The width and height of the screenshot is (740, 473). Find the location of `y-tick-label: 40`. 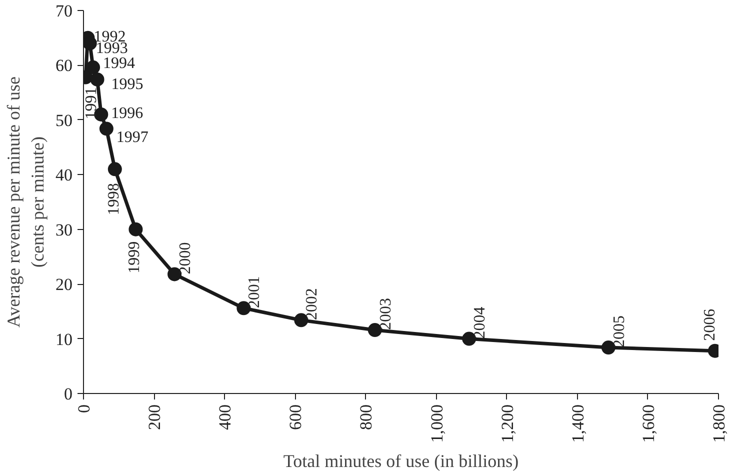

y-tick-label: 40 is located at coordinates (64, 175).